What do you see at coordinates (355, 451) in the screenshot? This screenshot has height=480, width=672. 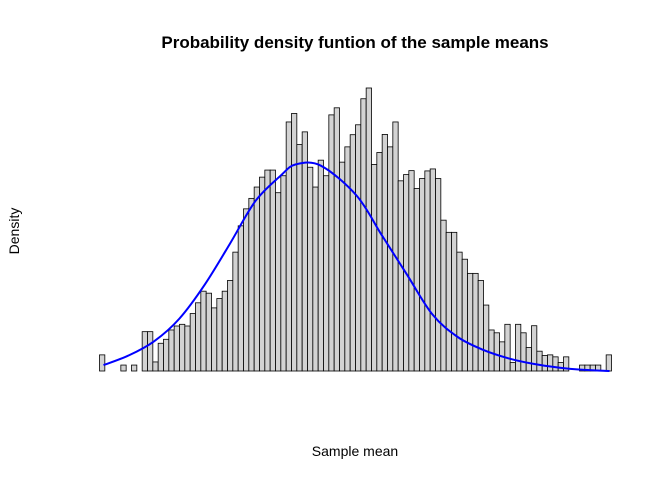 I see `x-axis-label: Sample mean` at bounding box center [355, 451].